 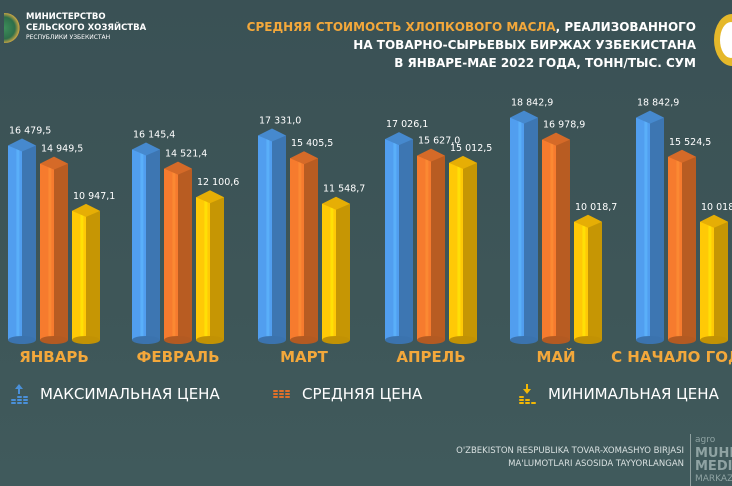 I want to click on category-label: МАРТ, so click(x=304, y=357).